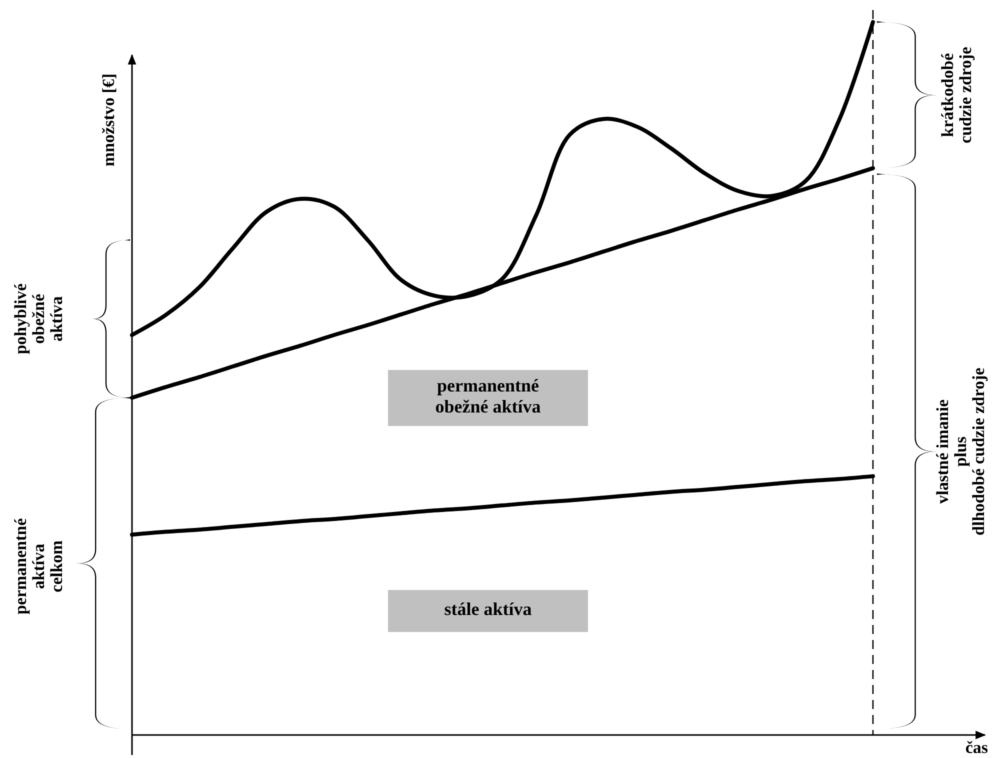 This screenshot has width=993, height=758. I want to click on x-axis-title: čas, so click(976, 747).